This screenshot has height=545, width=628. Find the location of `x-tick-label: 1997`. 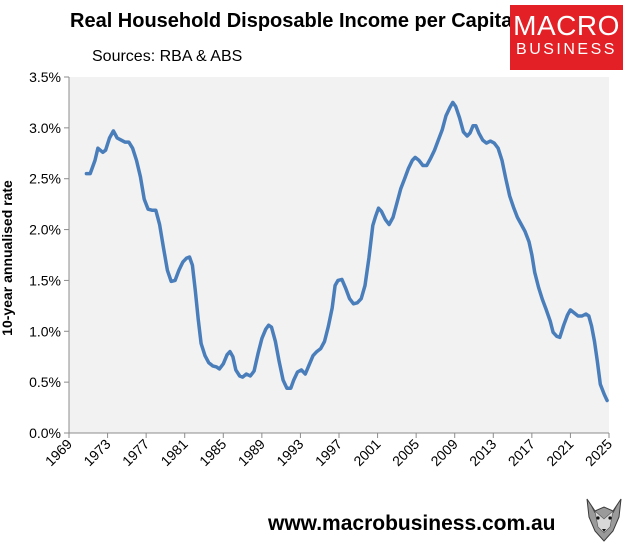

x-tick-label: 1997 is located at coordinates (328, 452).